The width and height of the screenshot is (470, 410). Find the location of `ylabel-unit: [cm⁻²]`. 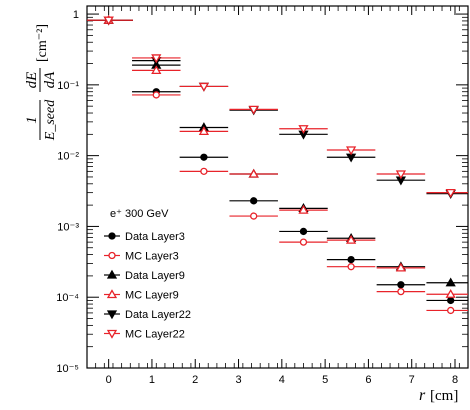

ylabel-unit: [cm⁻²] is located at coordinates (42, 43).